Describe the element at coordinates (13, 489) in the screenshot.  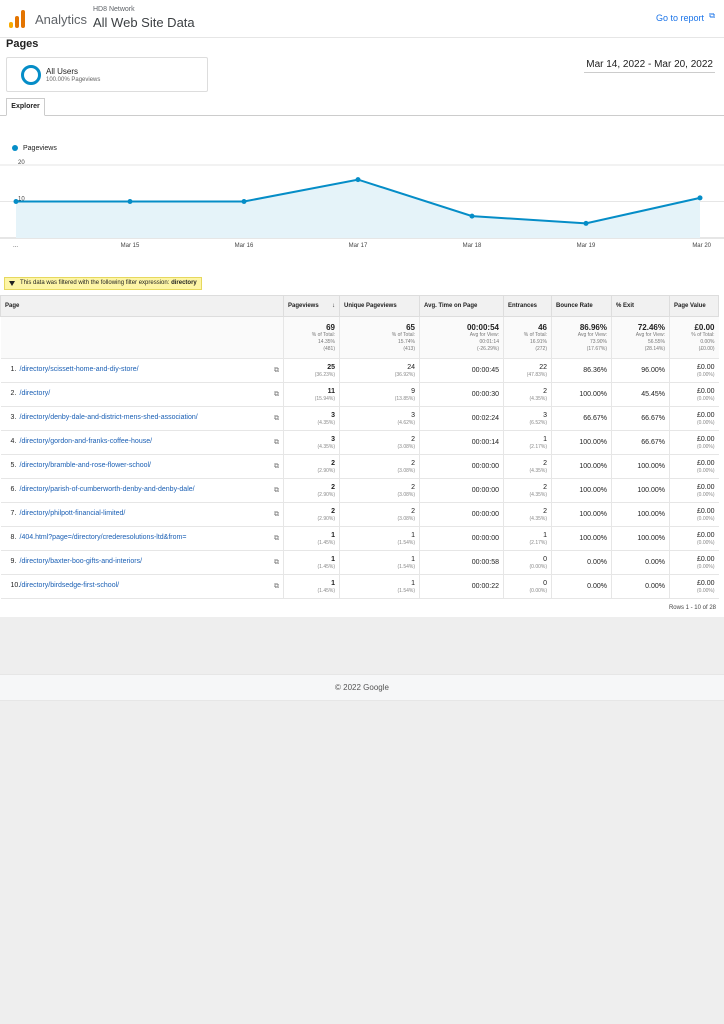
I see `row-number: 6.` at that location.